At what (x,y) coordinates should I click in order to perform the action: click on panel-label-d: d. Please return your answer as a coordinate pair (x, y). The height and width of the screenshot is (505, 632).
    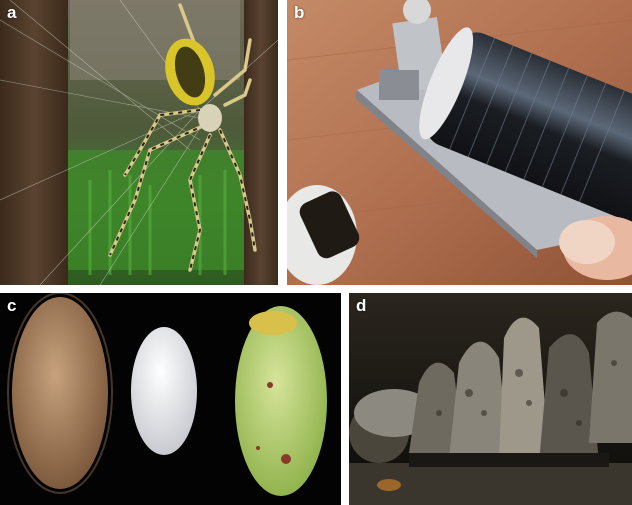
    Looking at the image, I should click on (361, 305).